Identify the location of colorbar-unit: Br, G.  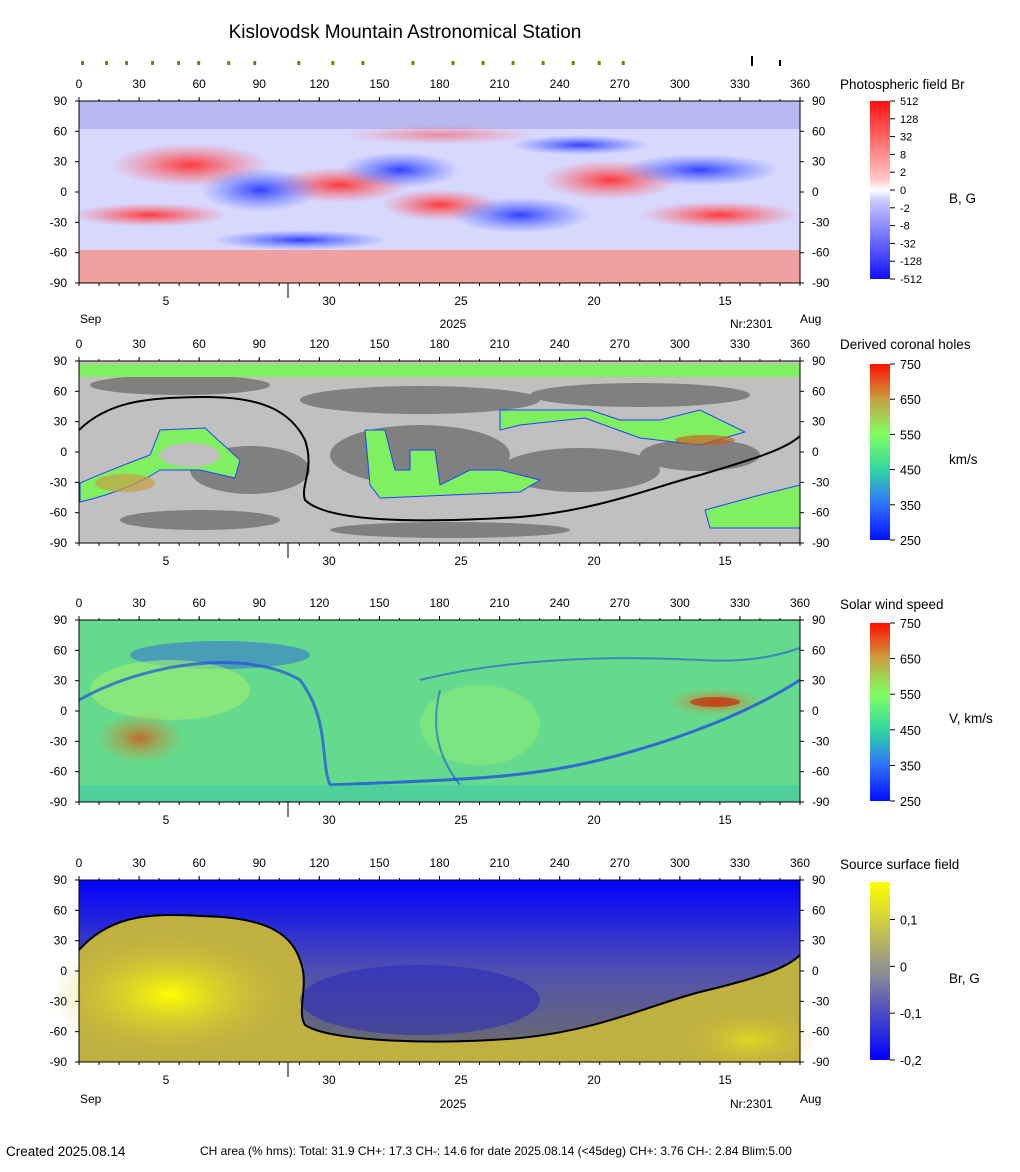
(964, 978).